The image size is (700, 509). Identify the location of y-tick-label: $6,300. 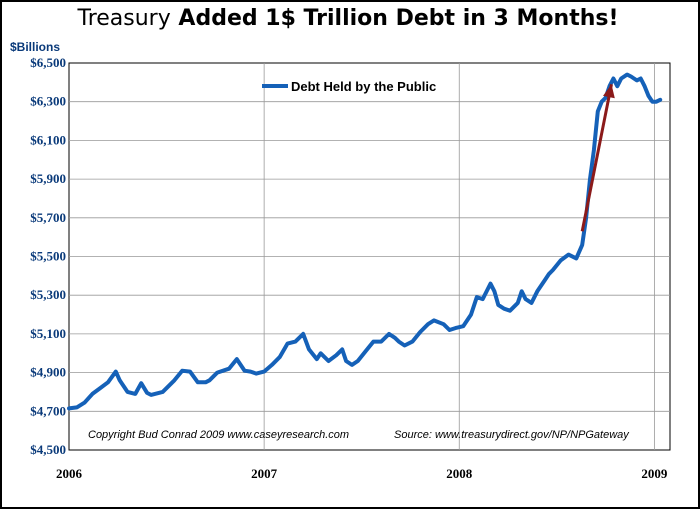
(48, 101).